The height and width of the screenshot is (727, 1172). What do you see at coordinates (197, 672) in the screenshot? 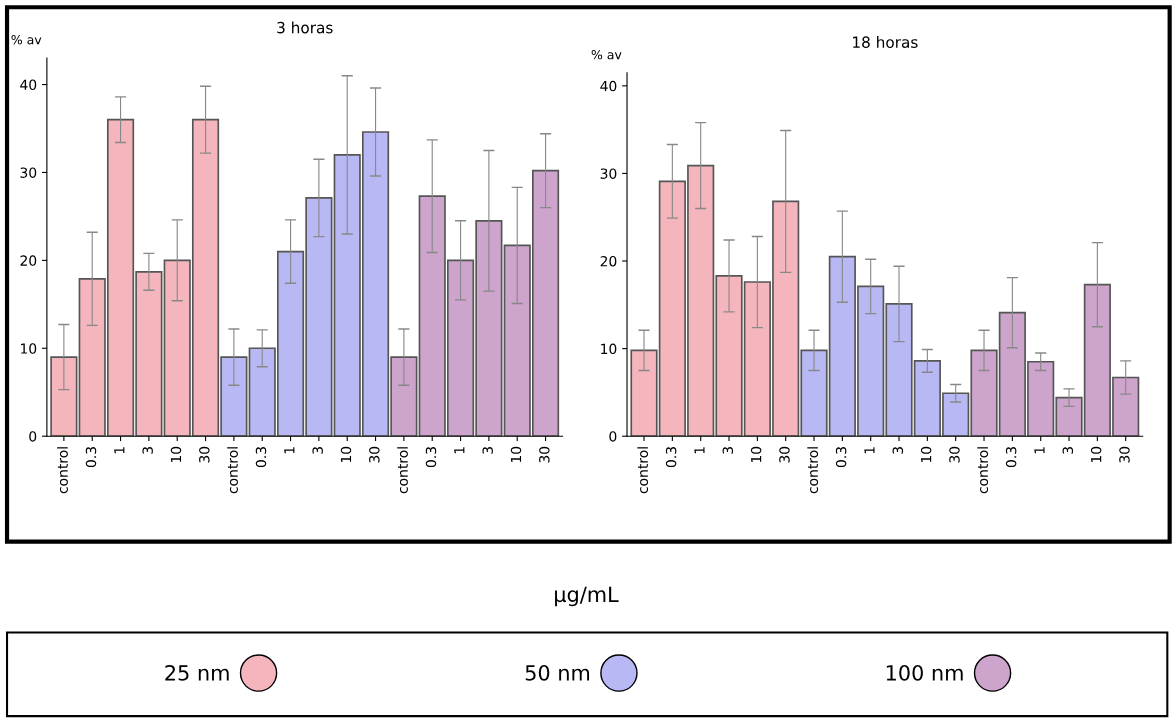
I see `legend-label: 25 nm` at bounding box center [197, 672].